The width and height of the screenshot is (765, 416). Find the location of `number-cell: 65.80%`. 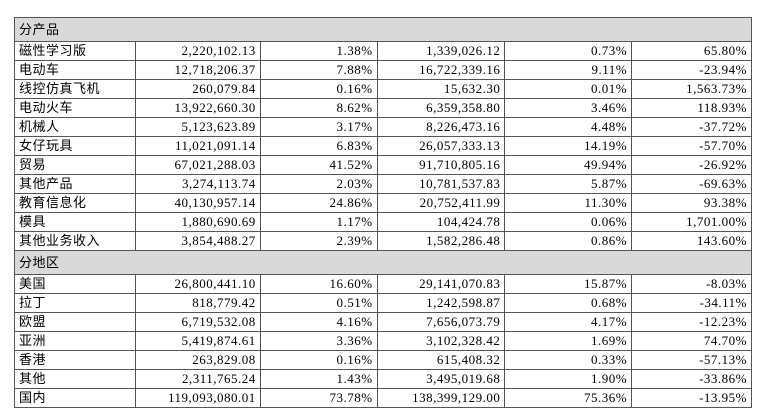

number-cell: 65.80% is located at coordinates (691, 51).